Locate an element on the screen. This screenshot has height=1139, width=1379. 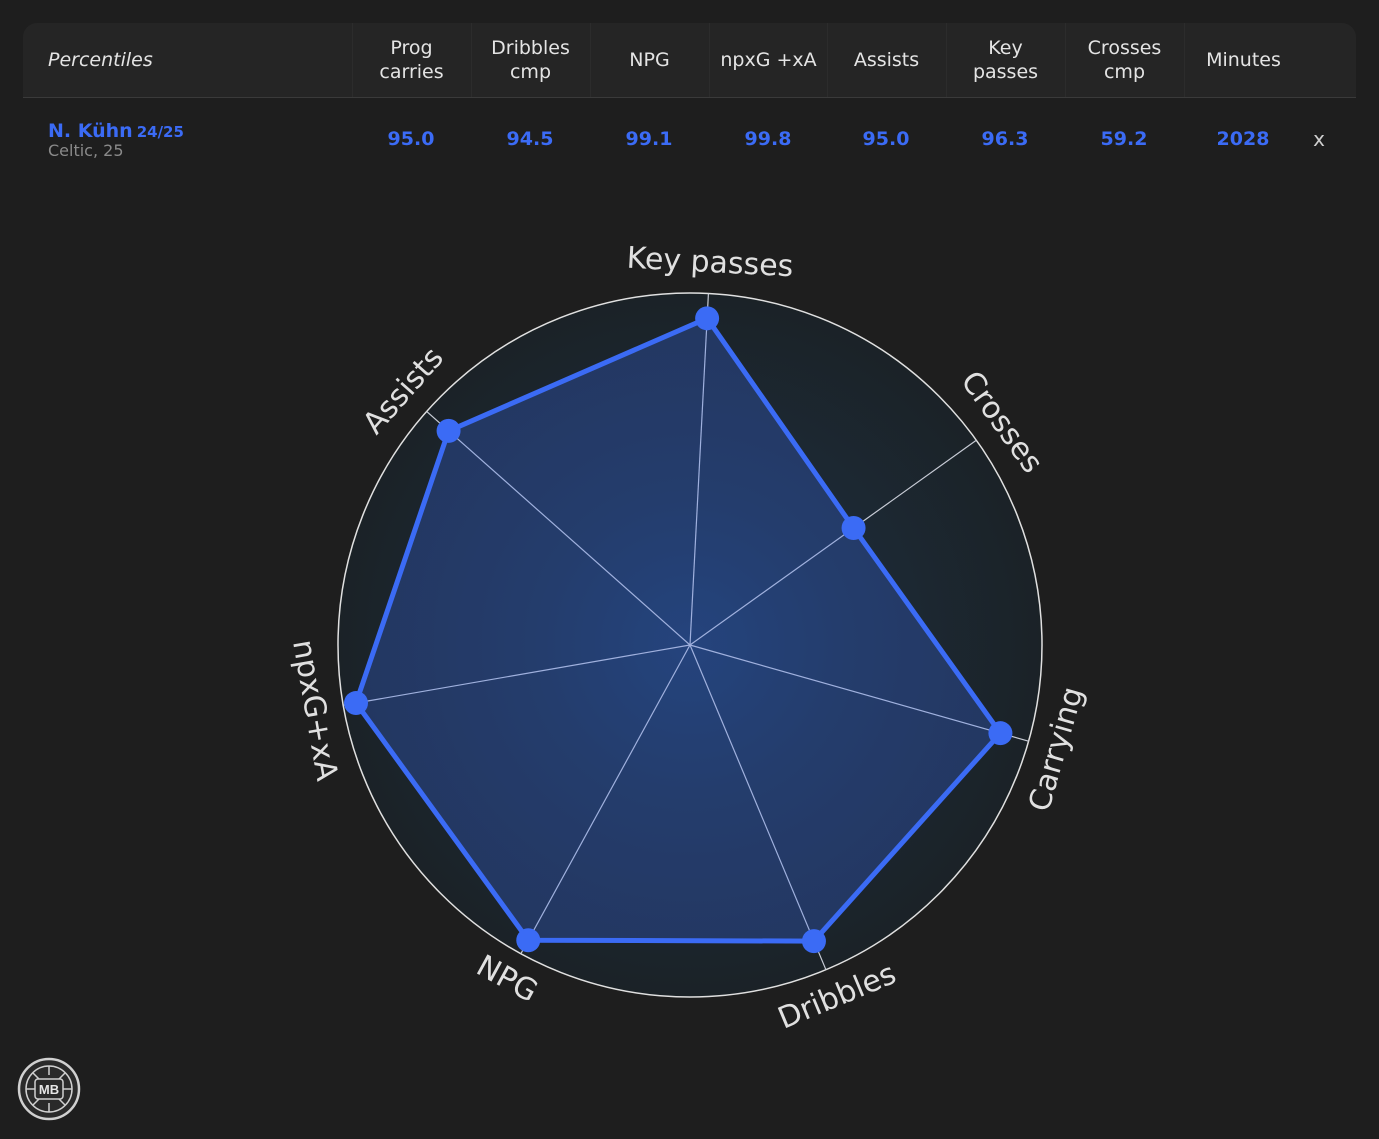
column-header: npxG +xA is located at coordinates (768, 60).